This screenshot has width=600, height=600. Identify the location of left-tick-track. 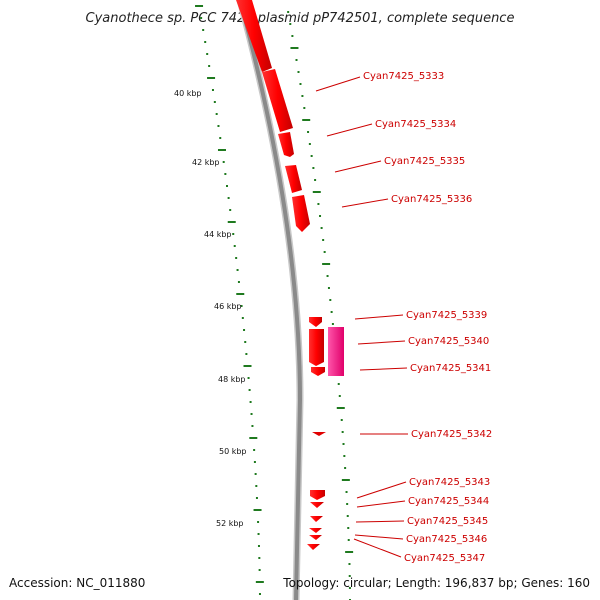
(229, 300).